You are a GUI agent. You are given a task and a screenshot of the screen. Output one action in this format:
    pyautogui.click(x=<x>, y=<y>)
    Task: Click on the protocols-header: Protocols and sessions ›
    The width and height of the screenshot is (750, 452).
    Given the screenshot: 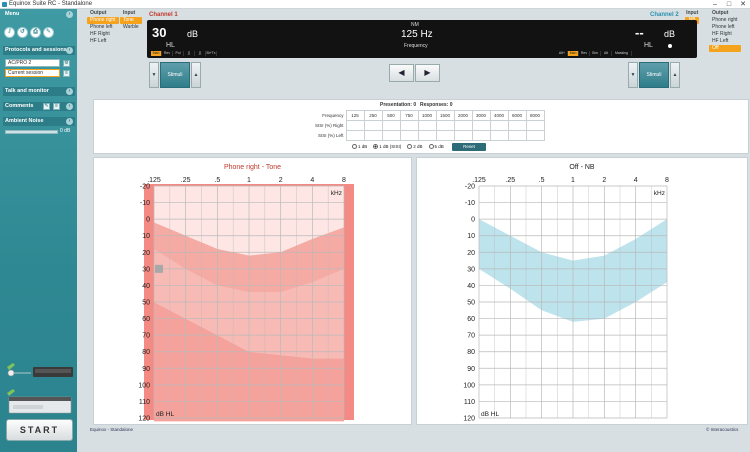 What is the action you would take?
    pyautogui.click(x=39, y=50)
    